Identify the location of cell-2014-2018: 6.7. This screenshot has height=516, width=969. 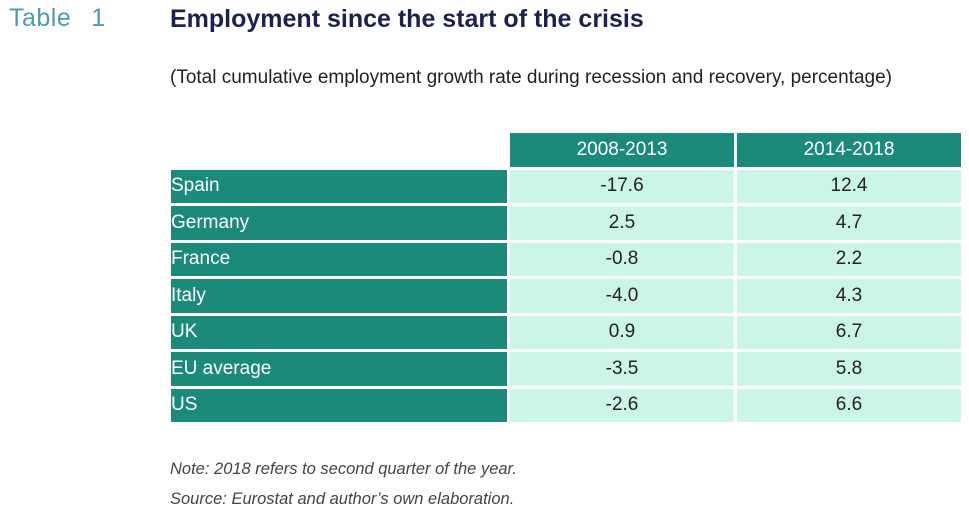
(849, 332).